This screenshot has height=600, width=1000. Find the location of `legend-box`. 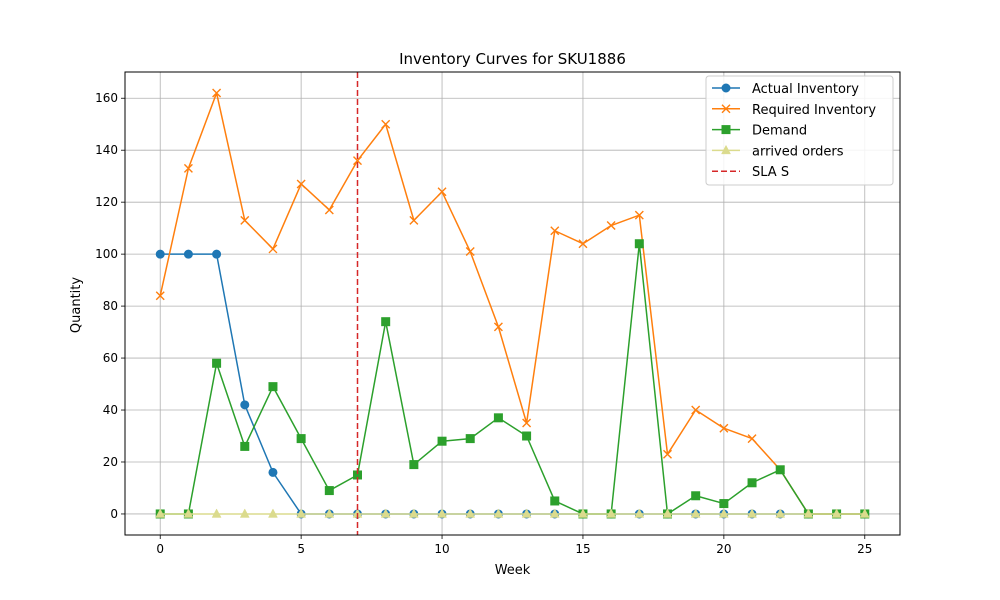

legend-box is located at coordinates (799, 130).